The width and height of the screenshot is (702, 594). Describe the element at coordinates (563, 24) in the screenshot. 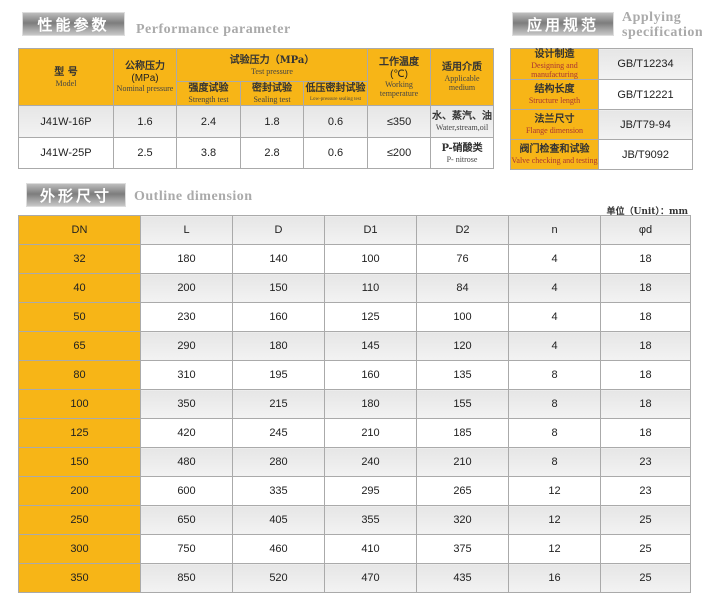

I see `spec-badge: 应用规范` at that location.